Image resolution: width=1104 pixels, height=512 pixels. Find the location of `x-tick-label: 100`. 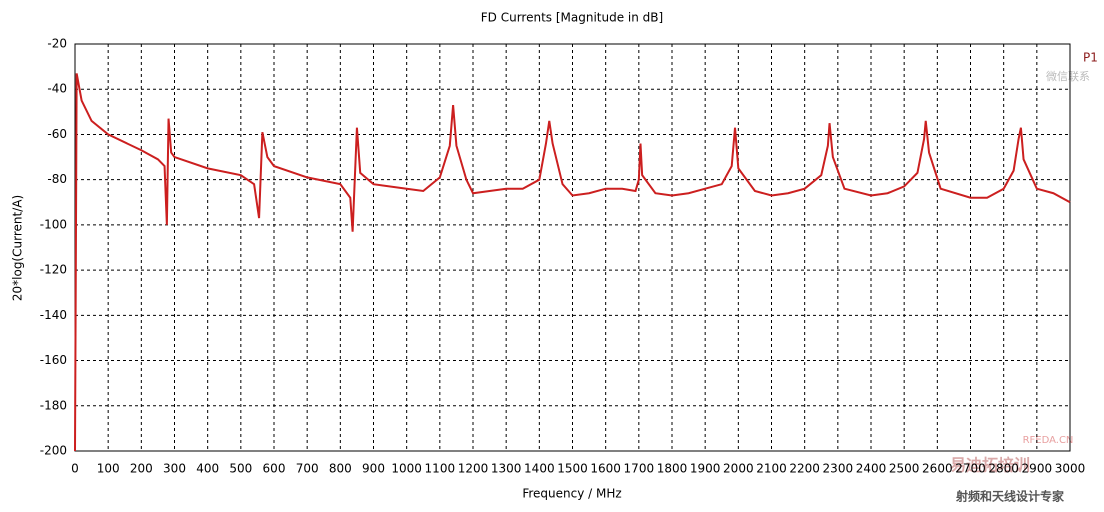

x-tick-label: 100 is located at coordinates (108, 469).